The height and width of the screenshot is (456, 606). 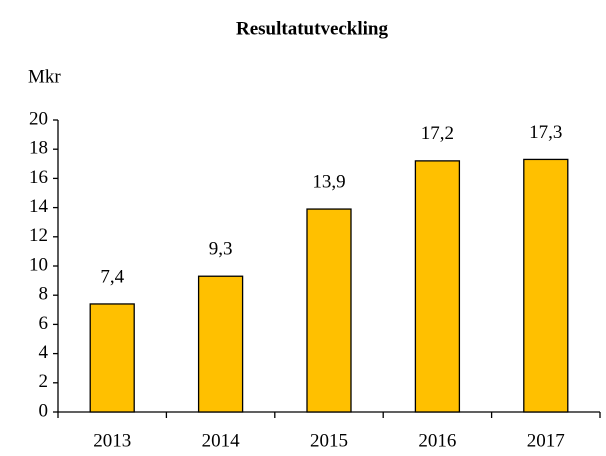 I want to click on y-axis-label: Mkr, so click(x=44, y=76).